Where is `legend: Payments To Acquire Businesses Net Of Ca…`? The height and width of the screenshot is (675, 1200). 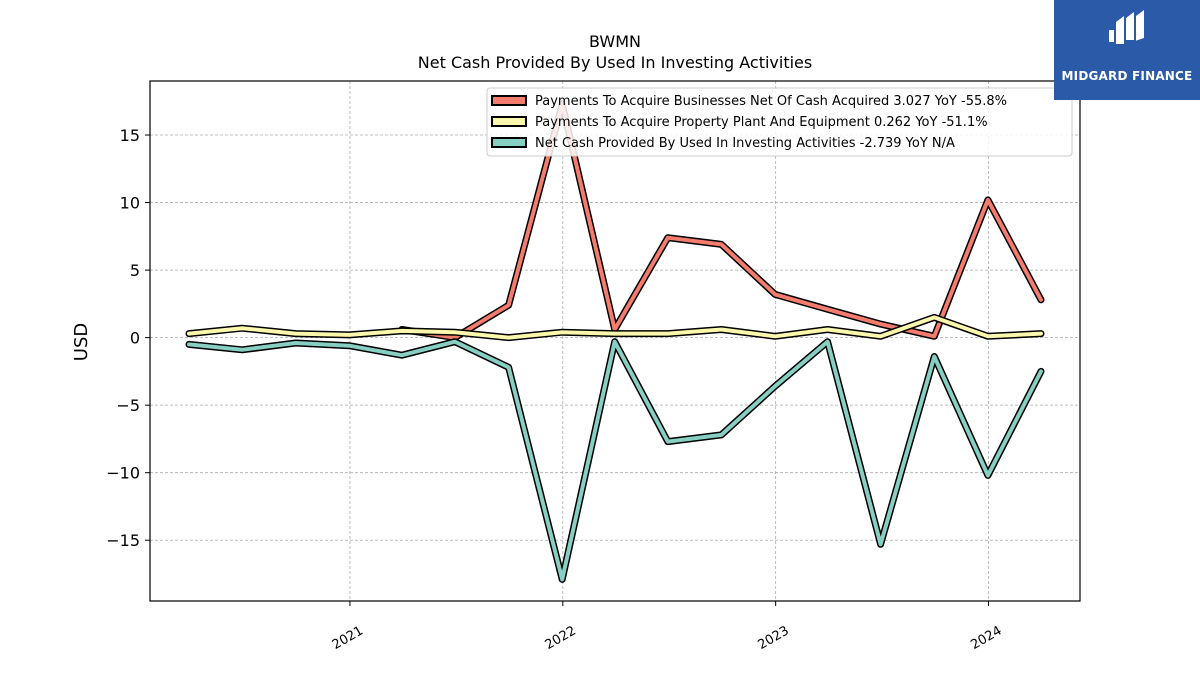 legend: Payments To Acquire Businesses Net Of Ca… is located at coordinates (779, 122).